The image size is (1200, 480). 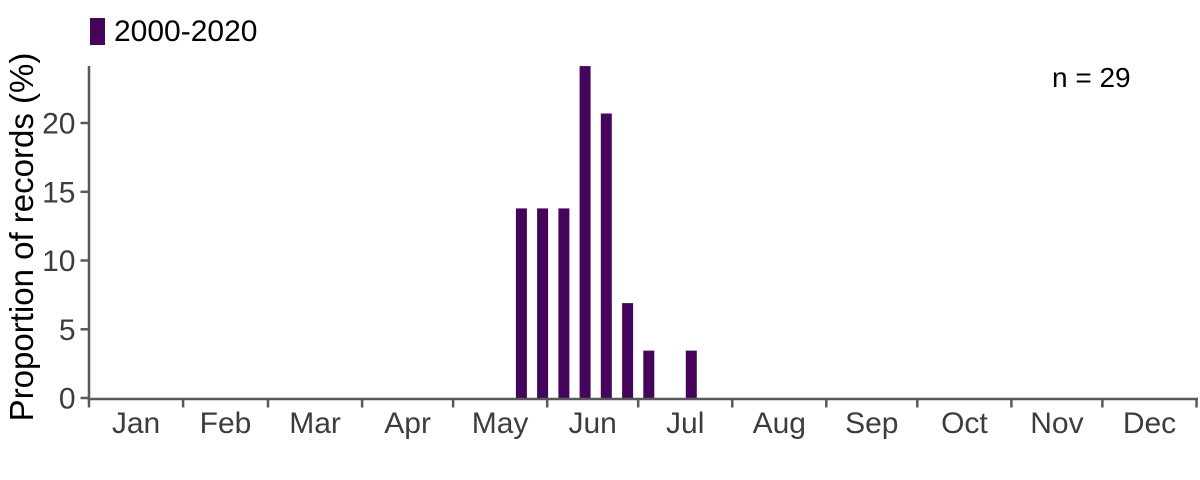 What do you see at coordinates (136, 423) in the screenshot?
I see `x-tick-label: Jan` at bounding box center [136, 423].